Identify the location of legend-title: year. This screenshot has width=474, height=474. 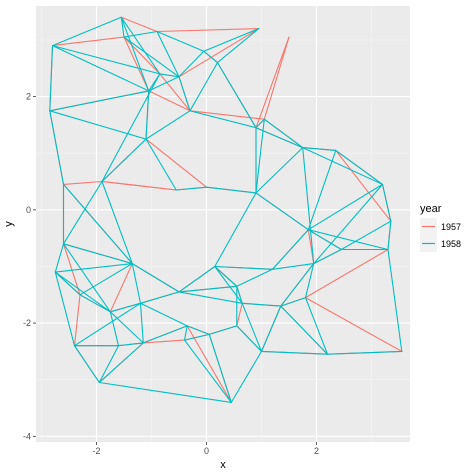
(431, 209).